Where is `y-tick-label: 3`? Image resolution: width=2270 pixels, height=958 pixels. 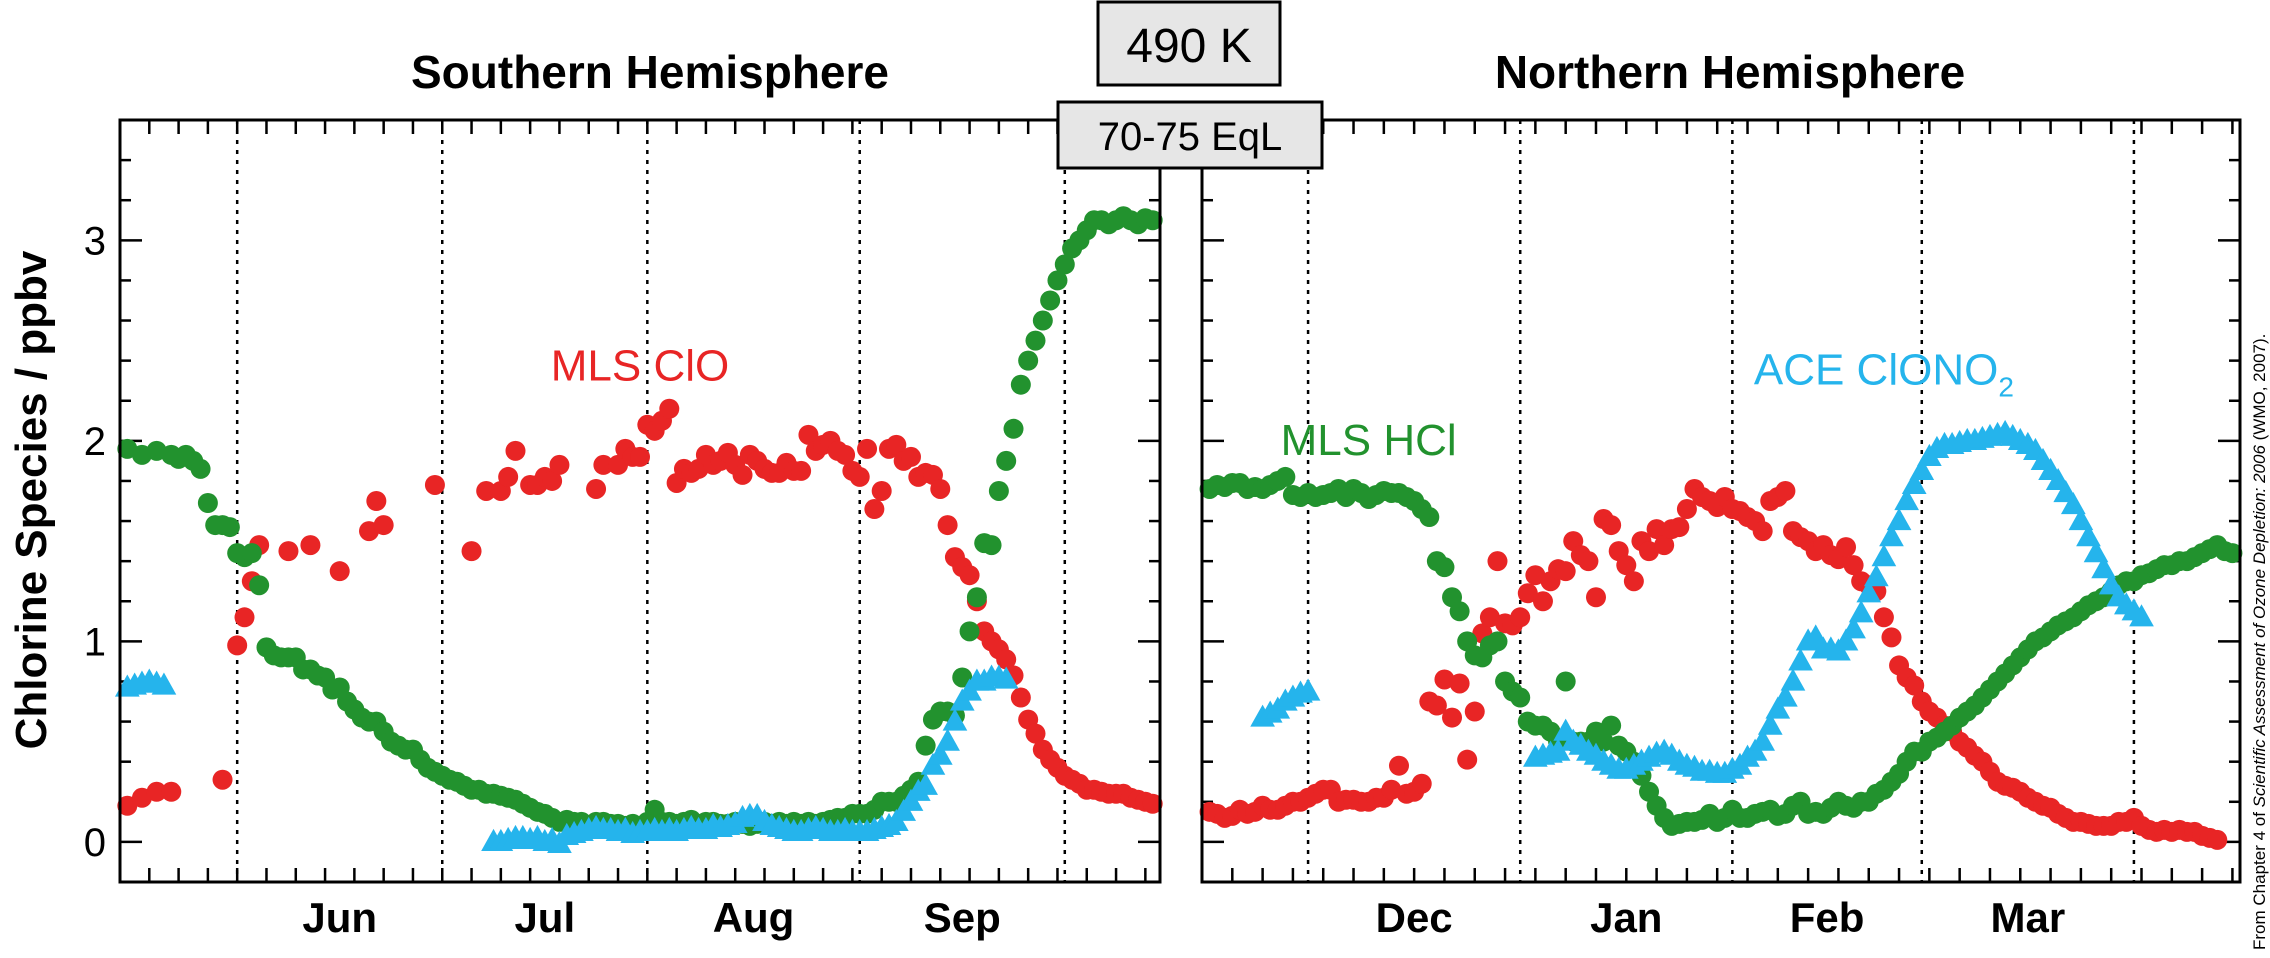 y-tick-label: 3 is located at coordinates (95, 241).